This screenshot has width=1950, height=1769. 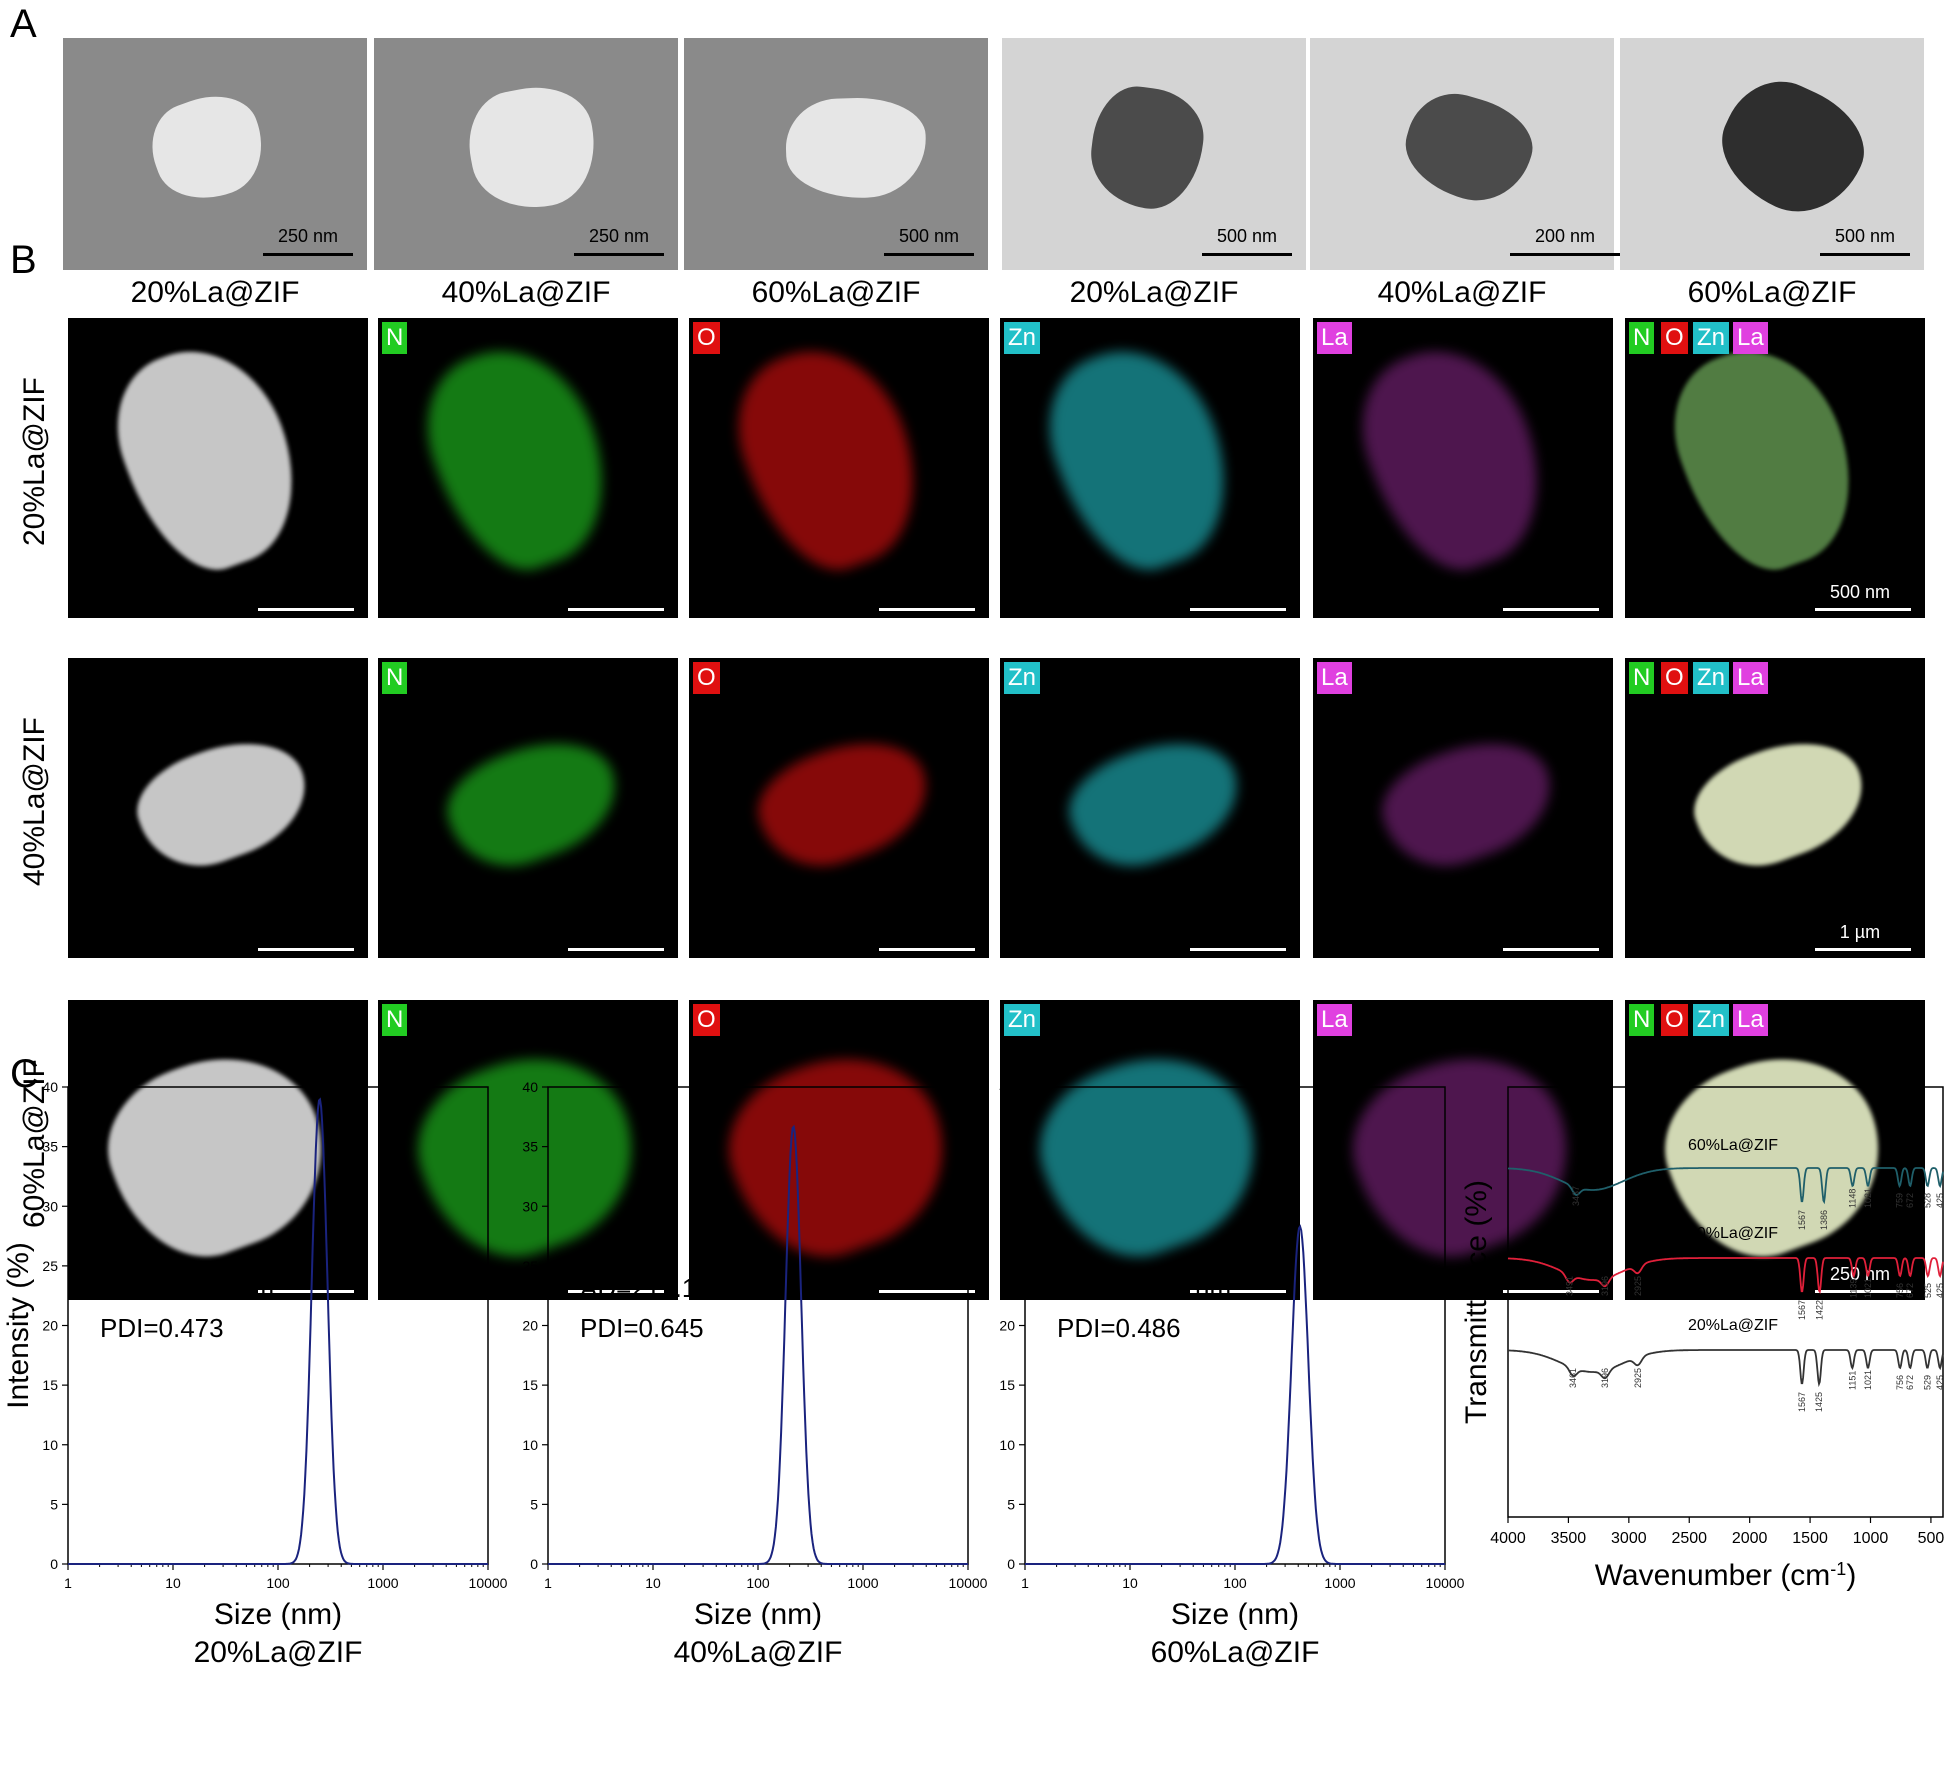 What do you see at coordinates (162, 1328) in the screenshot?
I see `pdi-label: PDI=0.473` at bounding box center [162, 1328].